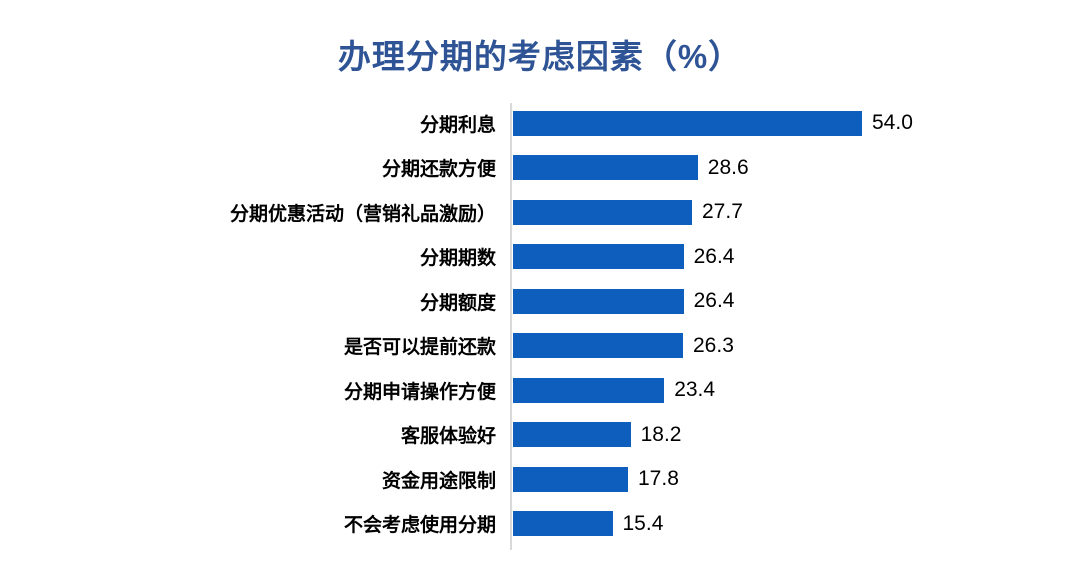 Image resolution: width=1080 pixels, height=566 pixels. I want to click on value-label: 27.7, so click(722, 212).